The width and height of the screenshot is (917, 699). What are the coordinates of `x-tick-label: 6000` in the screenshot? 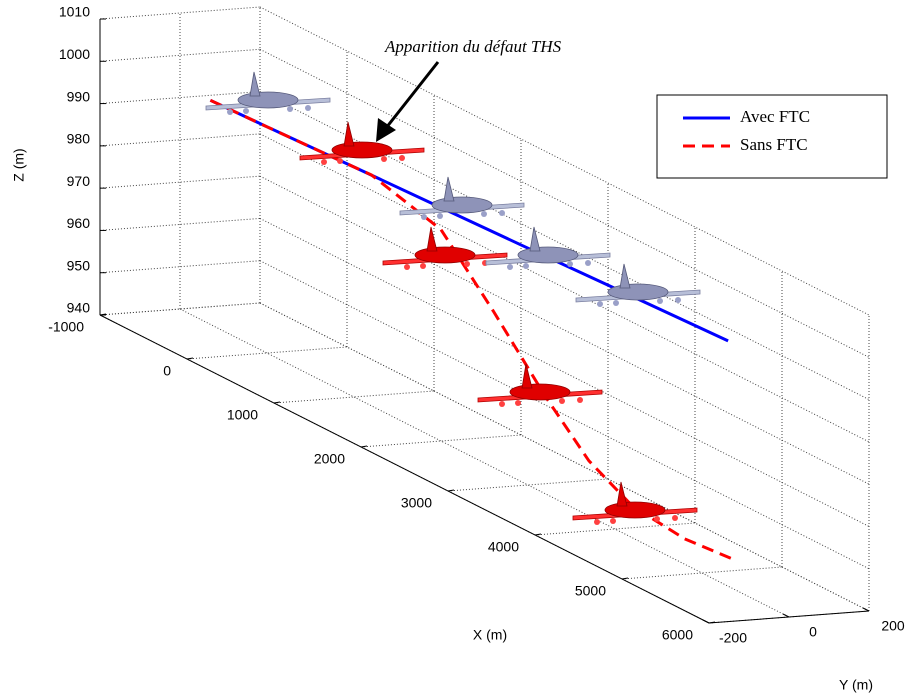 It's located at (677, 635).